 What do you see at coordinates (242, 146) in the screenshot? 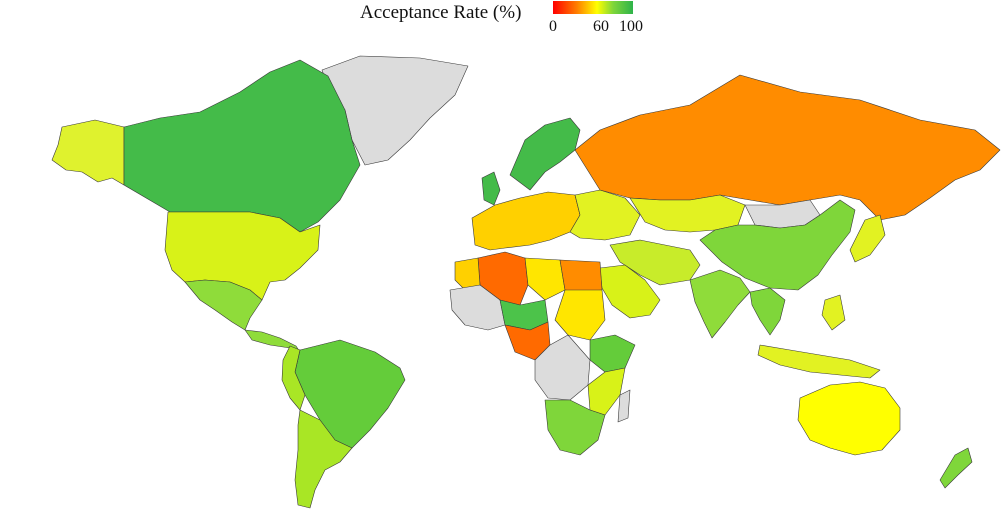
I see `country-canada` at bounding box center [242, 146].